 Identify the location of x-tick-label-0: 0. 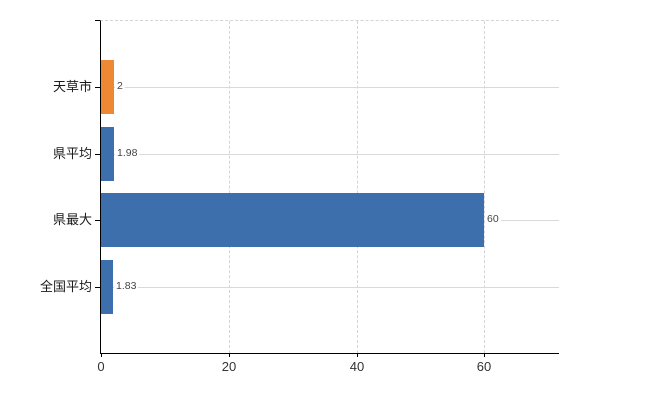
(101, 366).